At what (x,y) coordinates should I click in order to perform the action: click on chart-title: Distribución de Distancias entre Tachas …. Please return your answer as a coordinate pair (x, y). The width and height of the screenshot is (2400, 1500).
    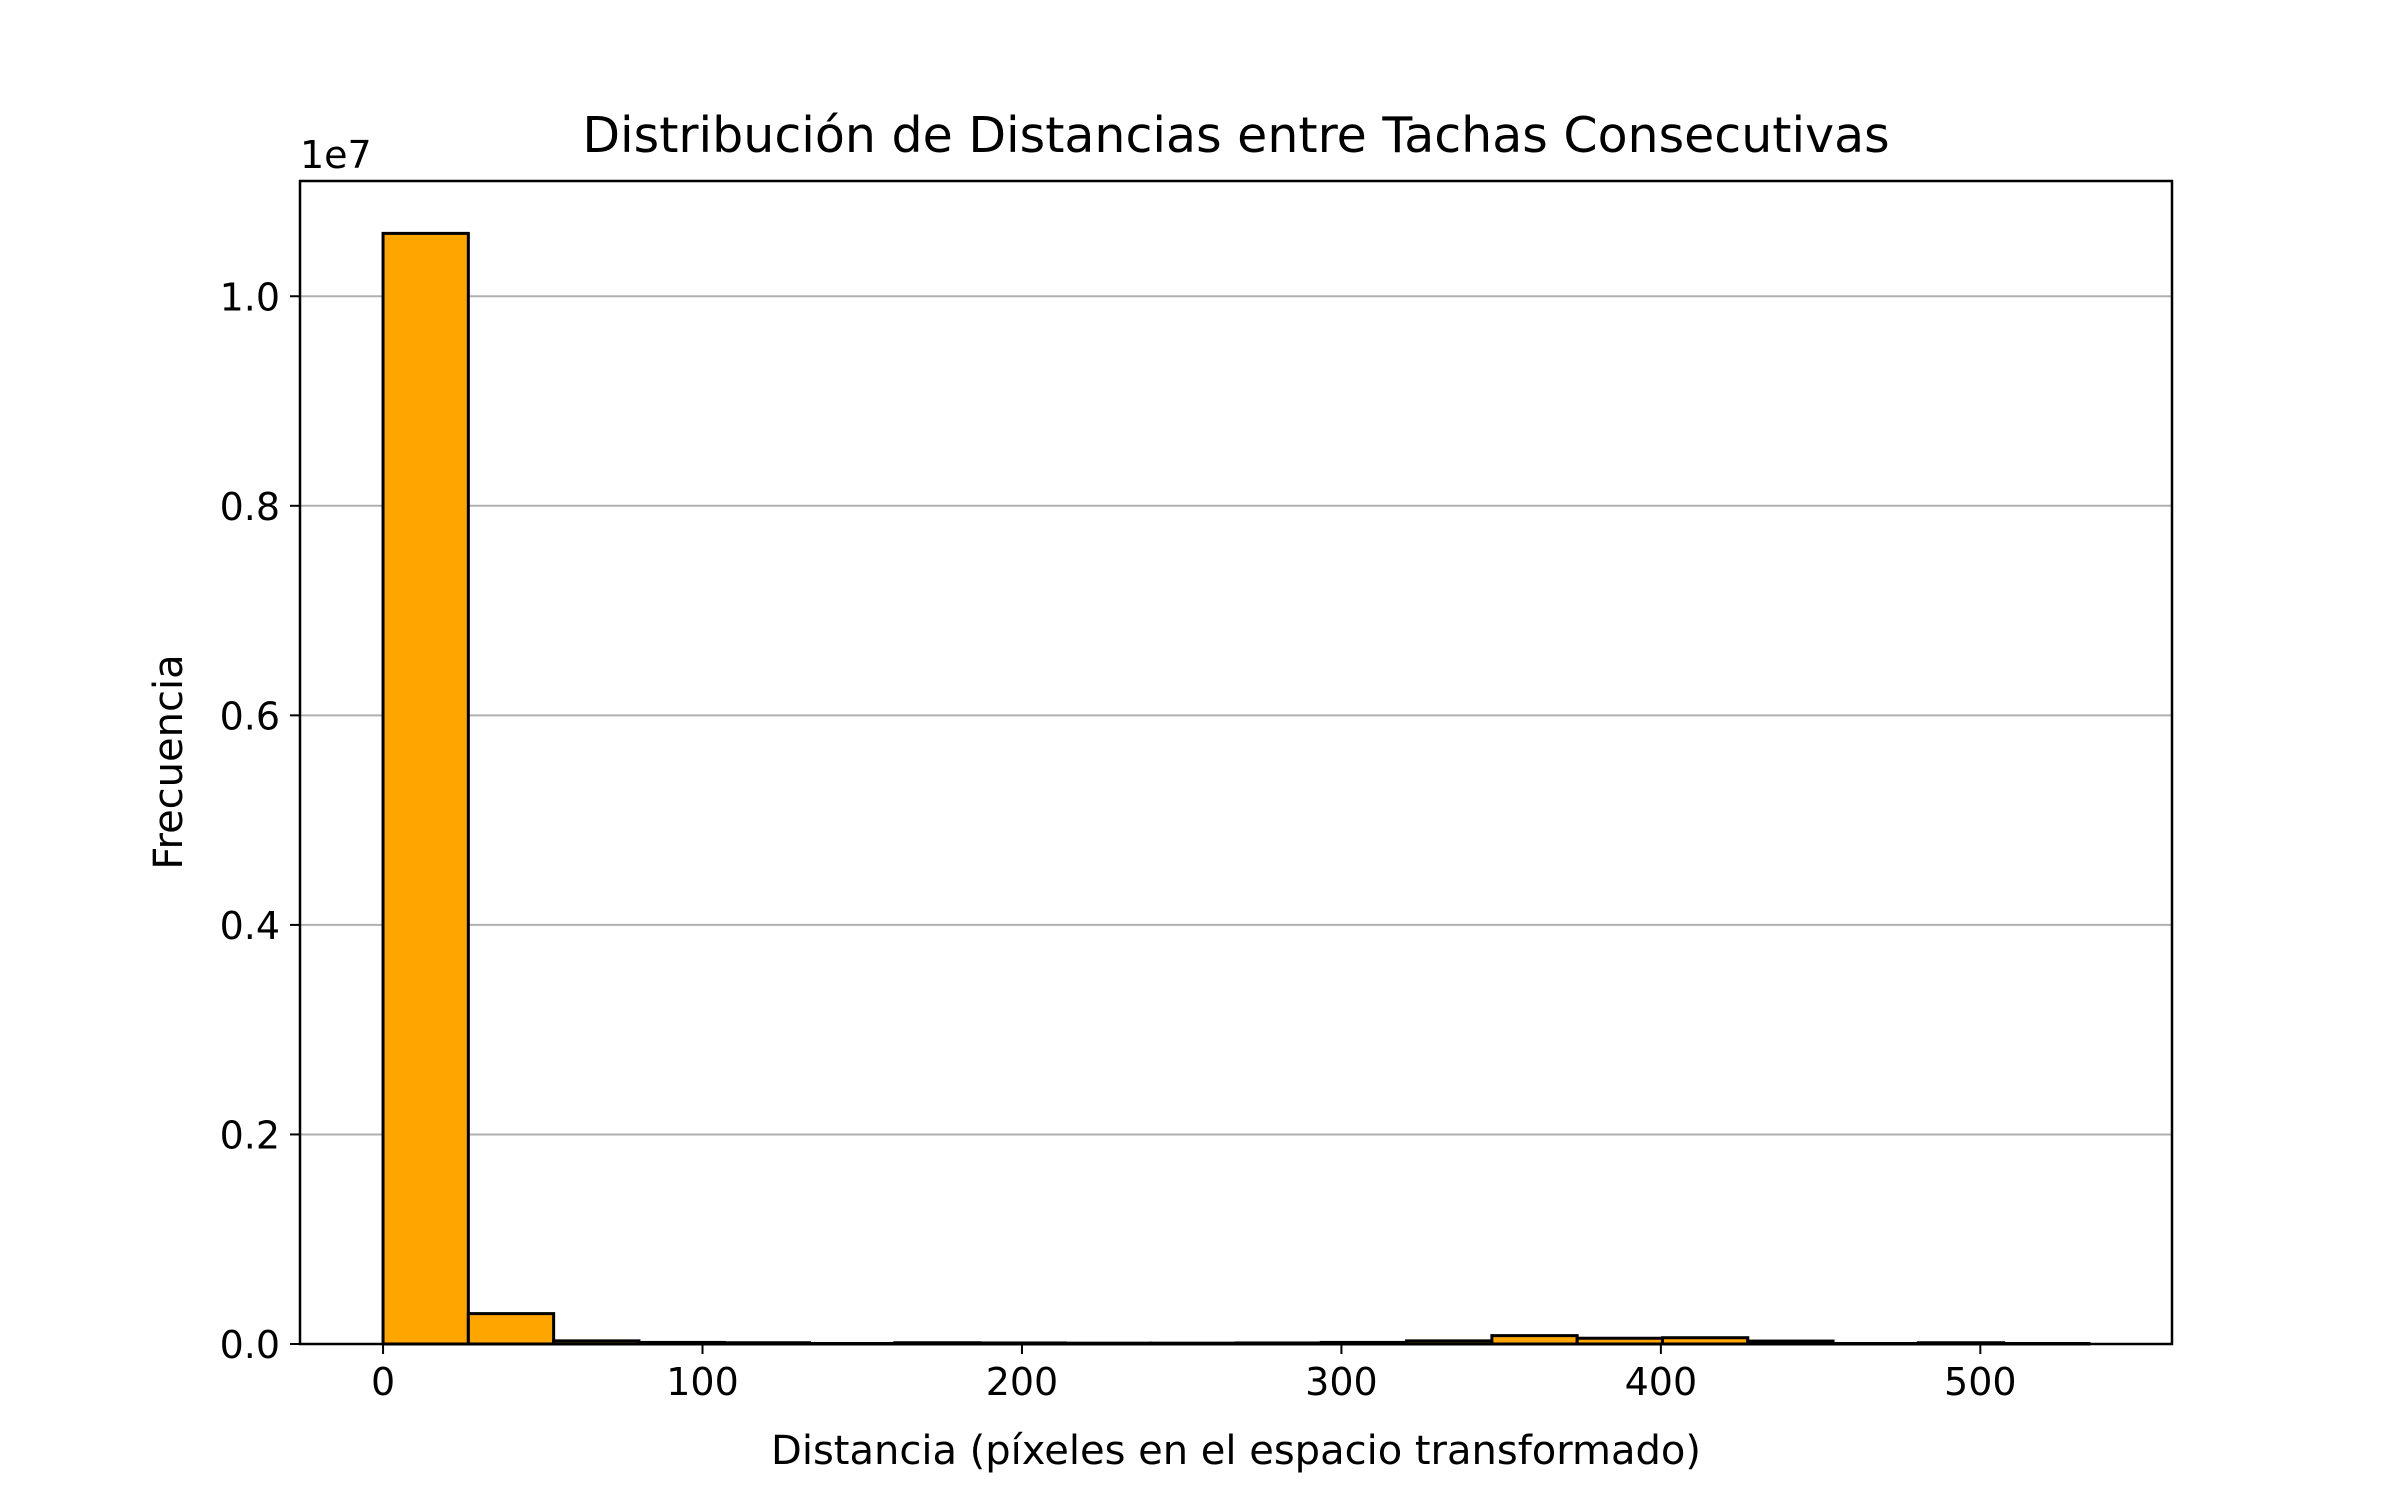
    Looking at the image, I should click on (1235, 135).